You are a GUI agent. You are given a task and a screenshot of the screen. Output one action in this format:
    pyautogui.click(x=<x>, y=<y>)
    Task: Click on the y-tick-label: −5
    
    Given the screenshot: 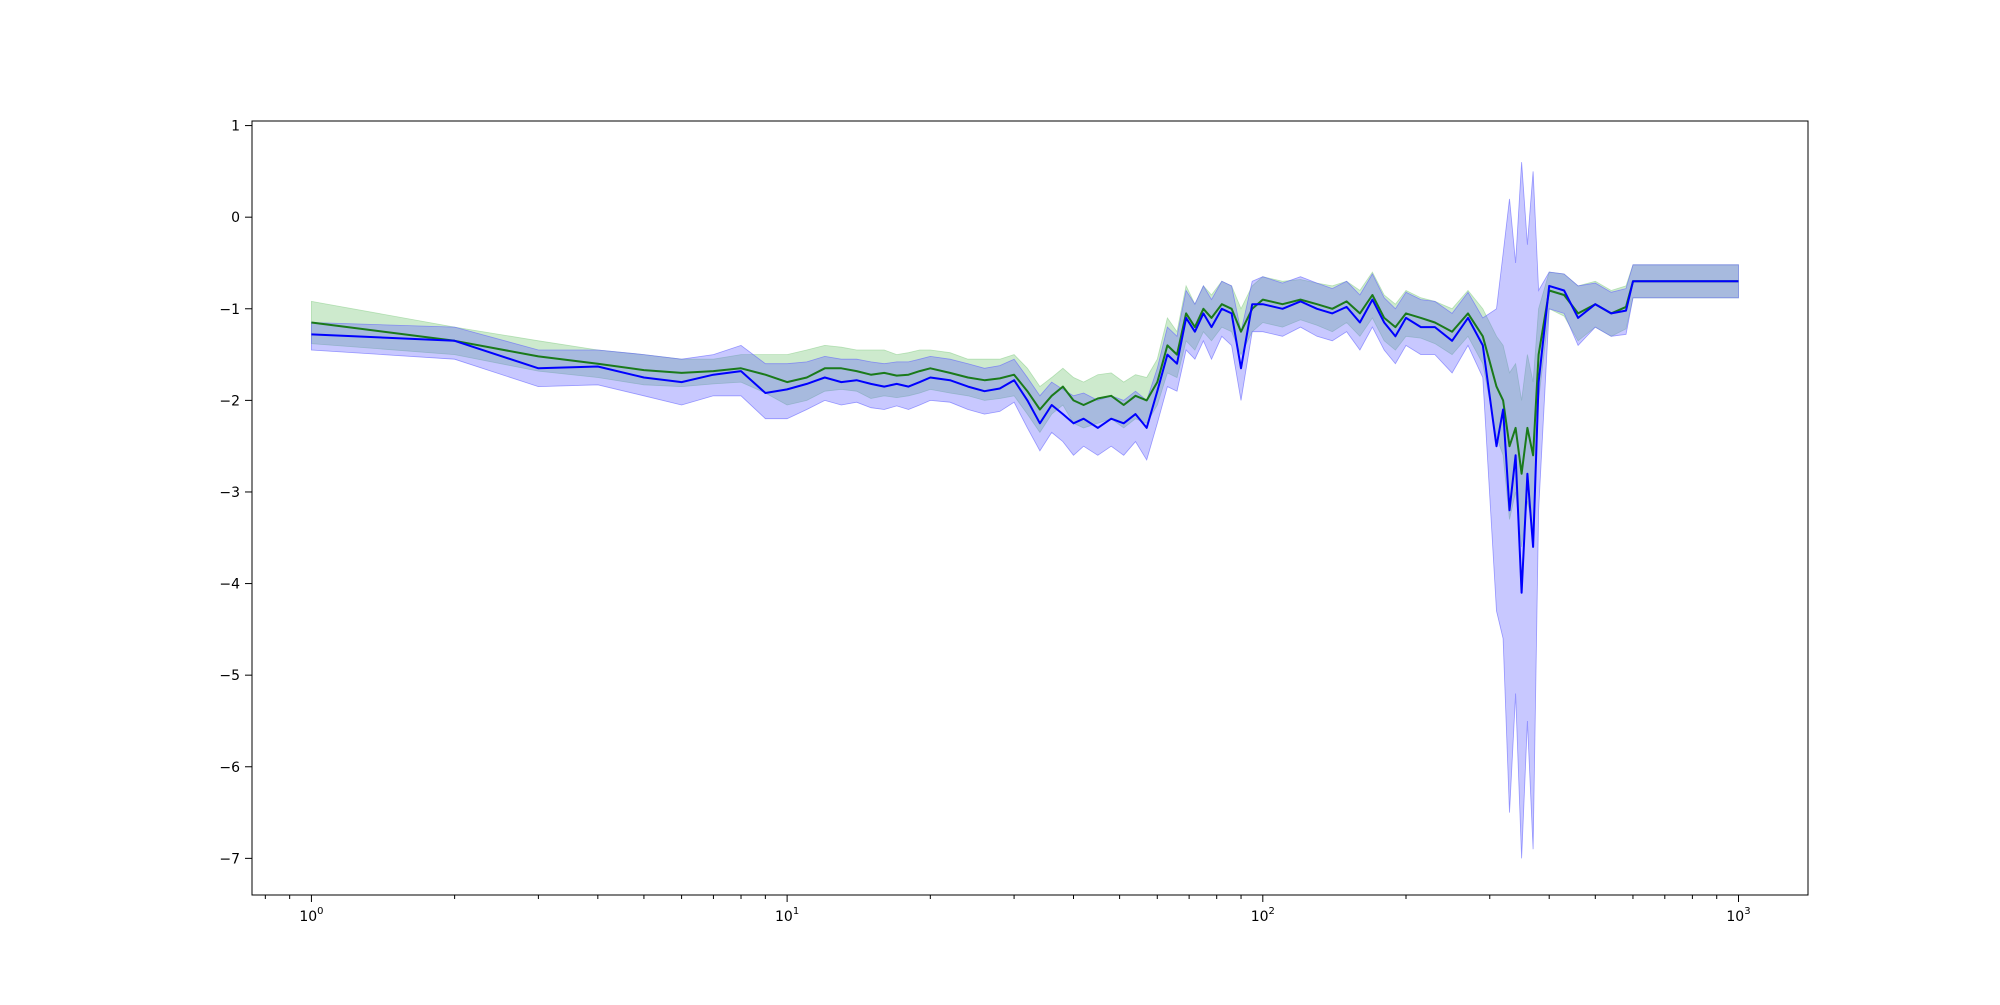 What is the action you would take?
    pyautogui.click(x=229, y=676)
    